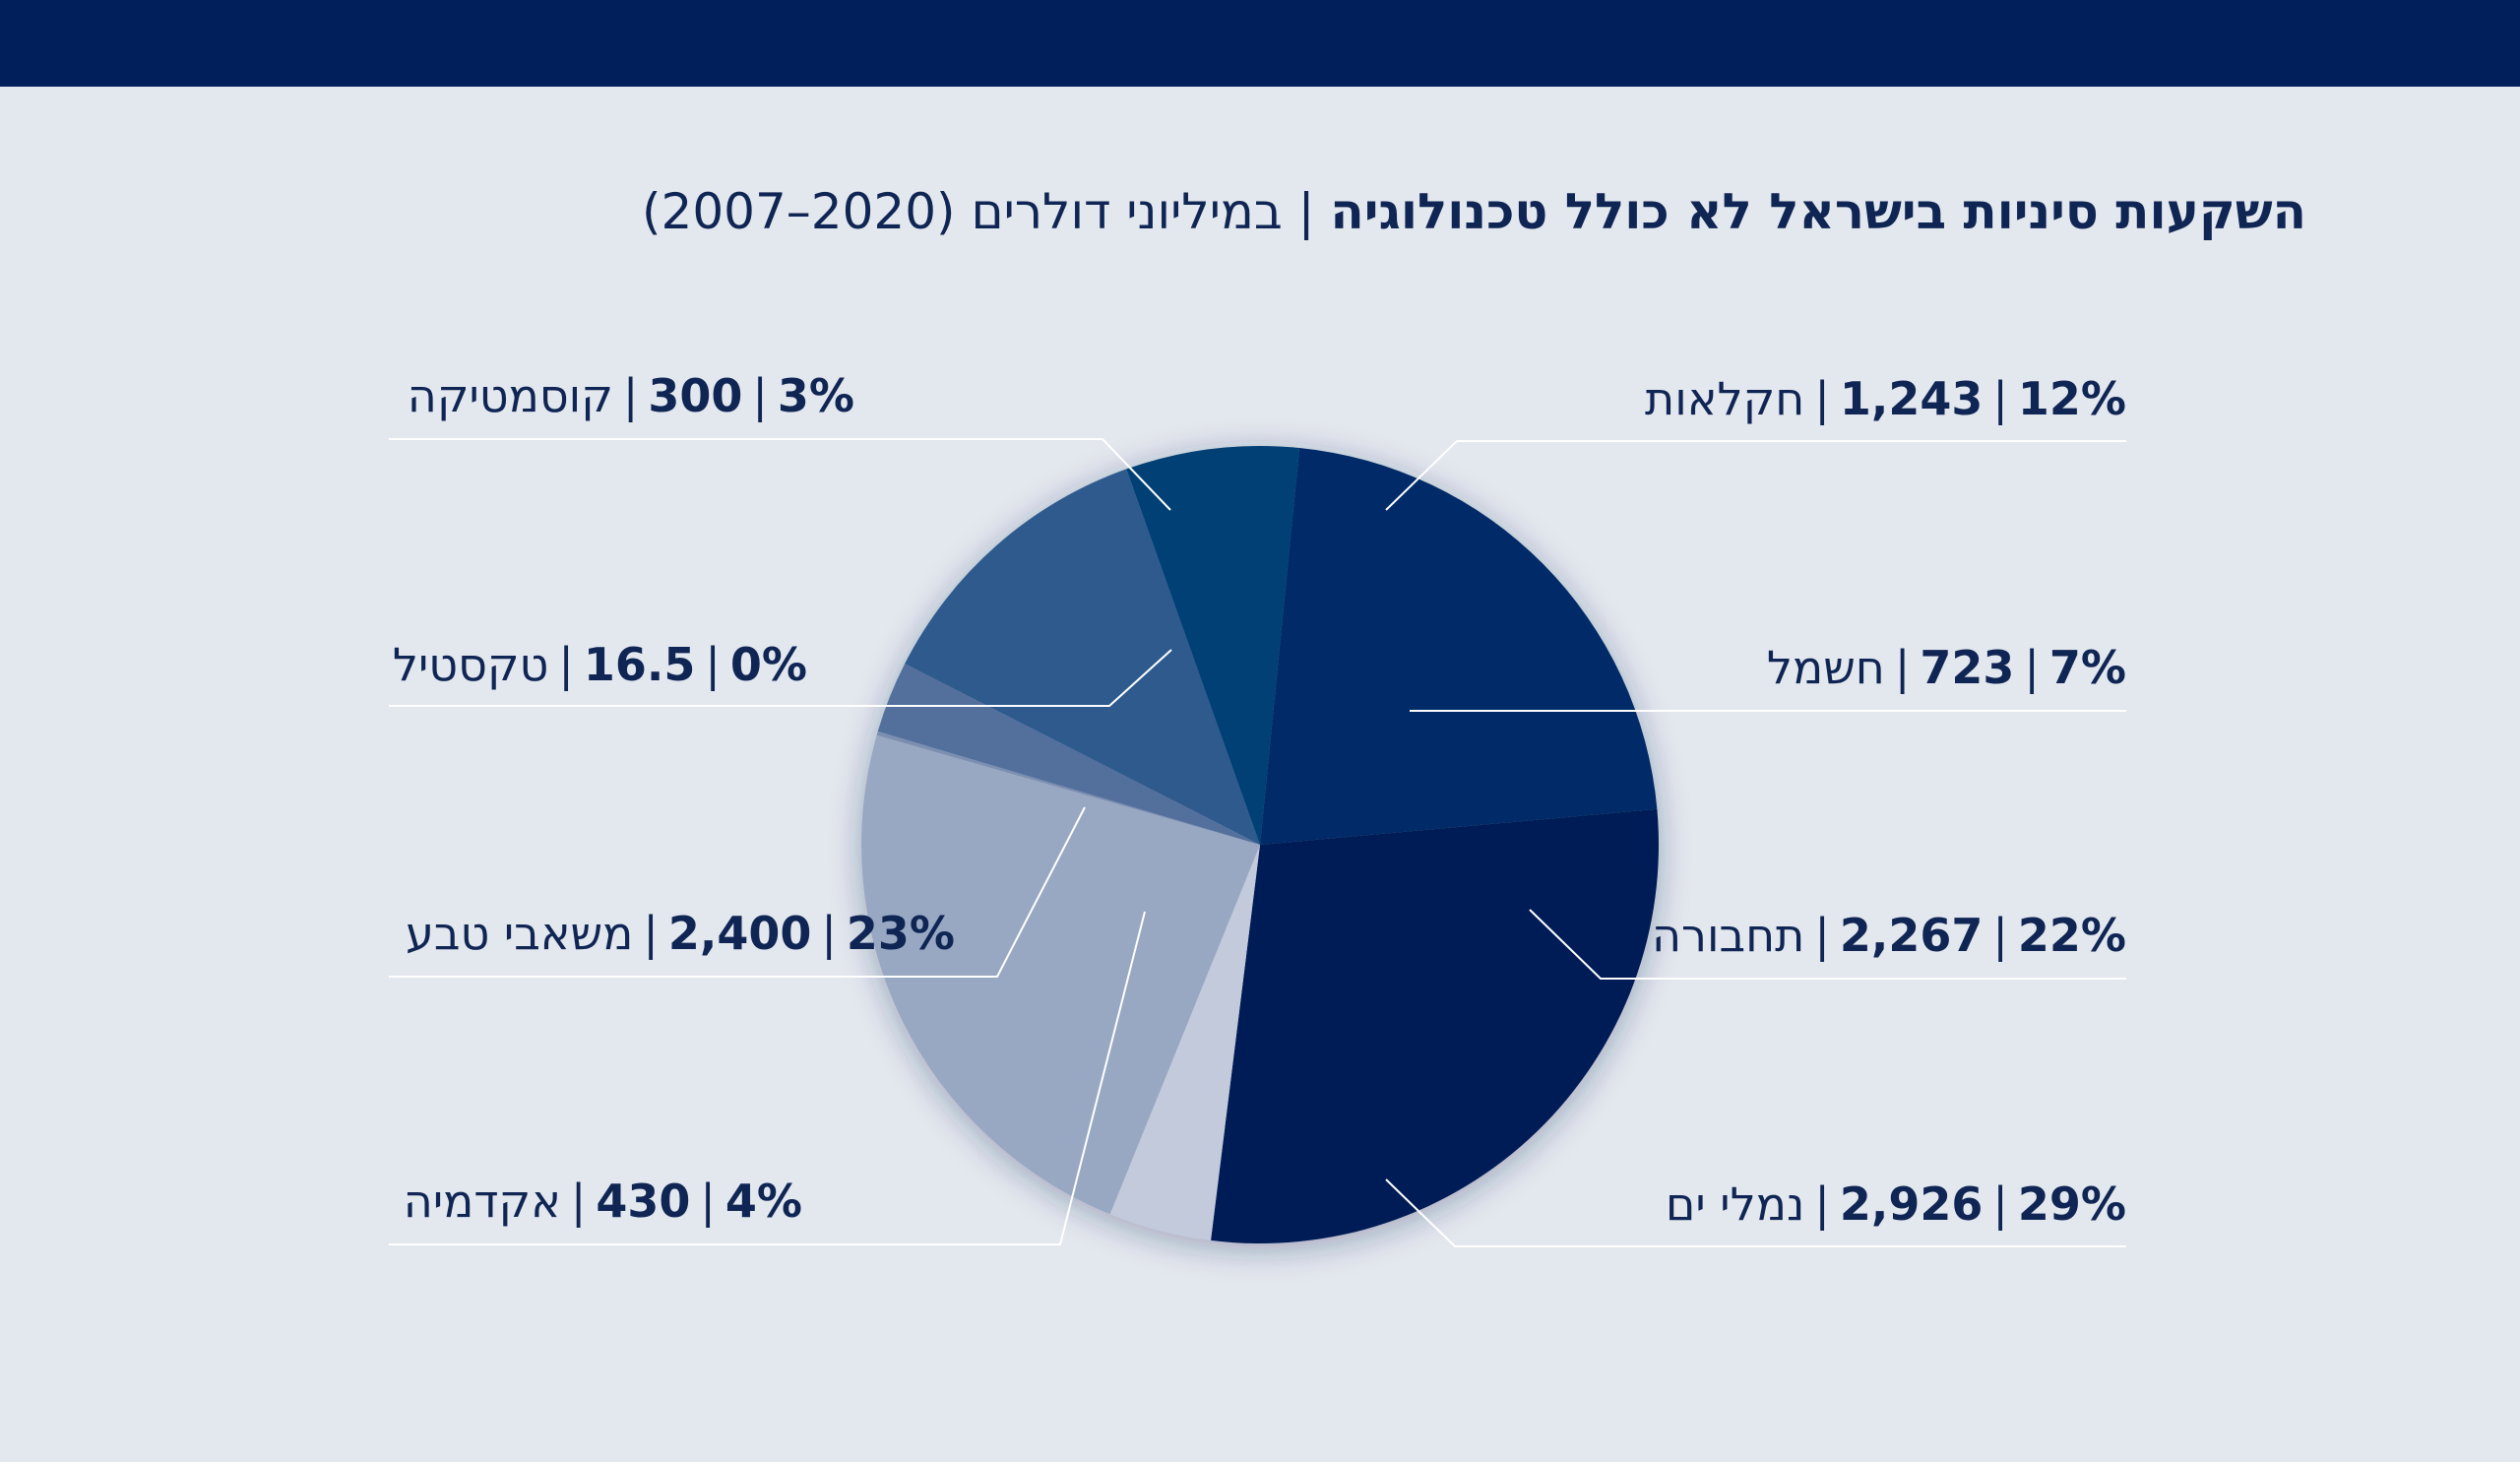 The image size is (2520, 1462). I want to click on leader-line-agriculture, so click(1755, 475).